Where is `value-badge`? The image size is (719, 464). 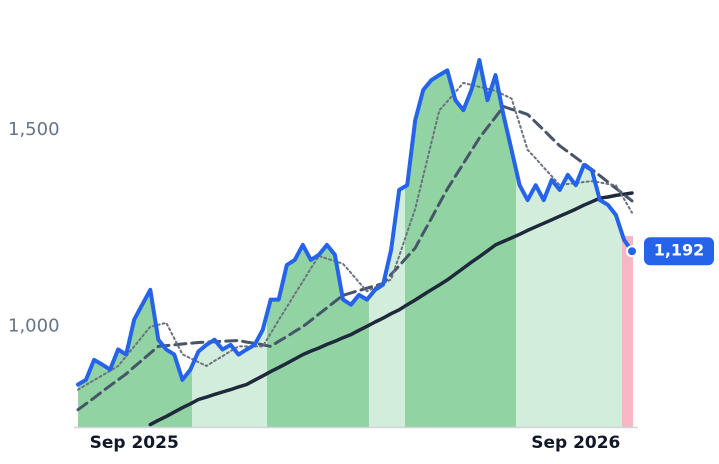
value-badge is located at coordinates (679, 251).